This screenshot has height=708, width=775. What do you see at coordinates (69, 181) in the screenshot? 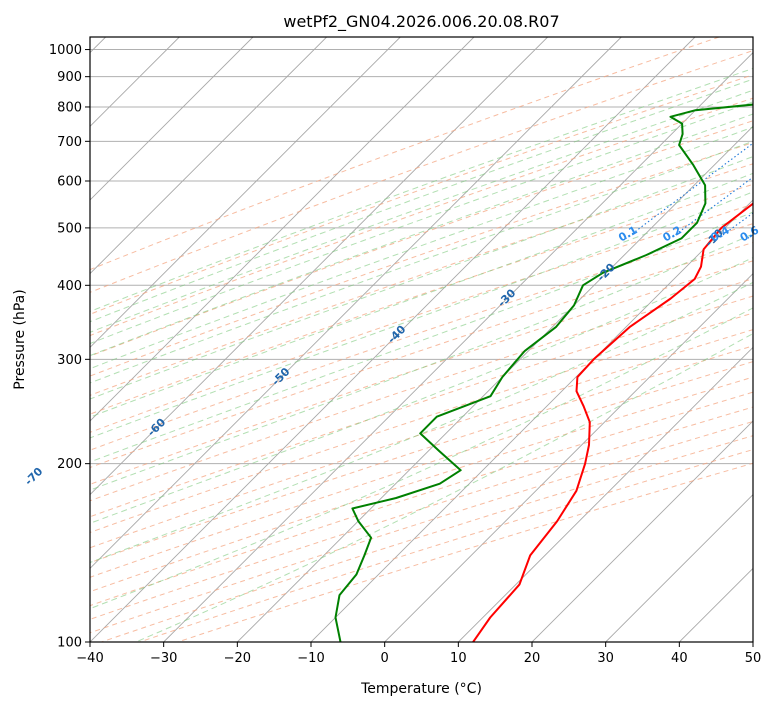
I see `y-tick-label: 600` at bounding box center [69, 181].